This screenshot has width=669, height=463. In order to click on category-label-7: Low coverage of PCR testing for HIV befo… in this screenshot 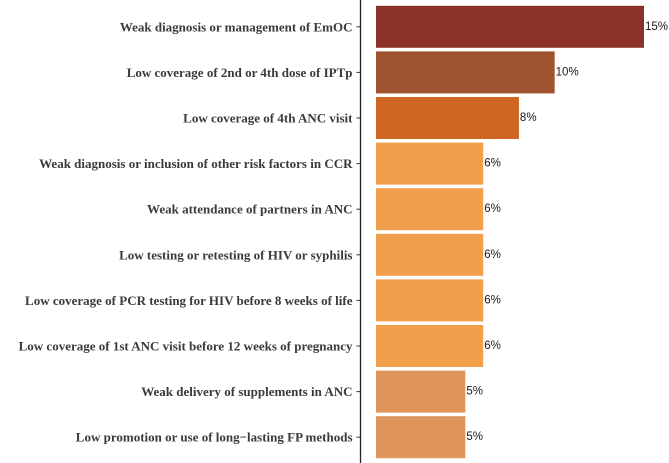, I will do `click(189, 300)`.